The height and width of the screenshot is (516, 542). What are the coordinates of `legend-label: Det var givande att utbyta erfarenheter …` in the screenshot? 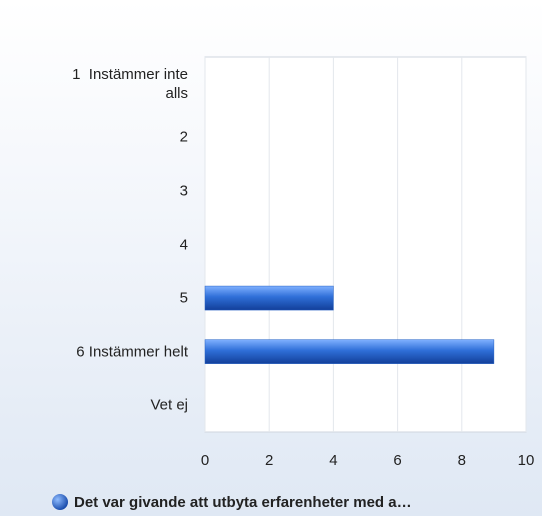 It's located at (243, 502).